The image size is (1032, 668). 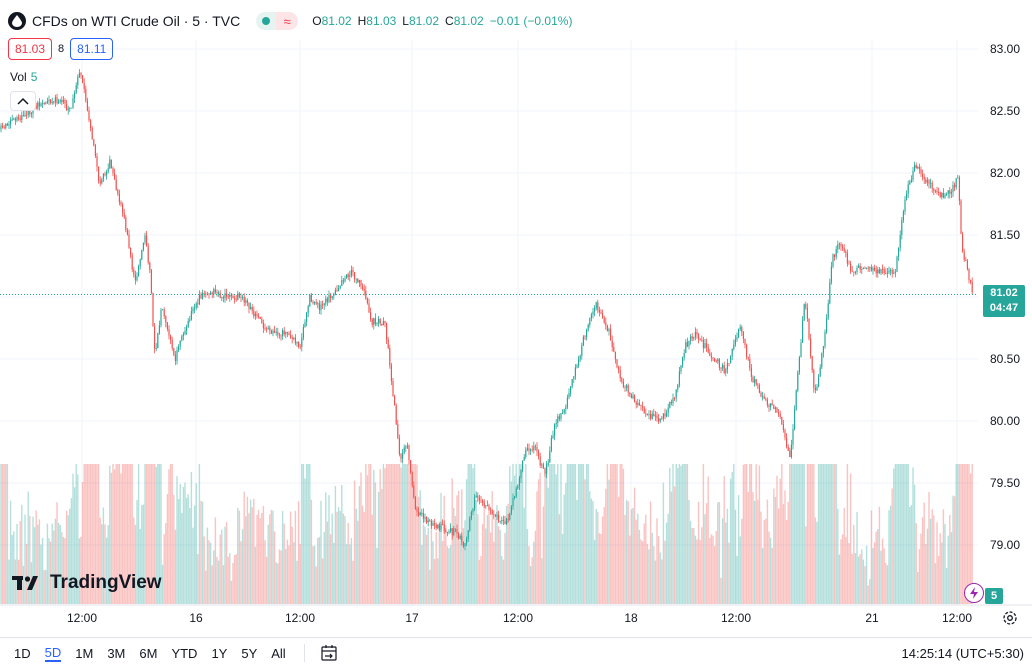 I want to click on range-1d: 1D, so click(x=22, y=653).